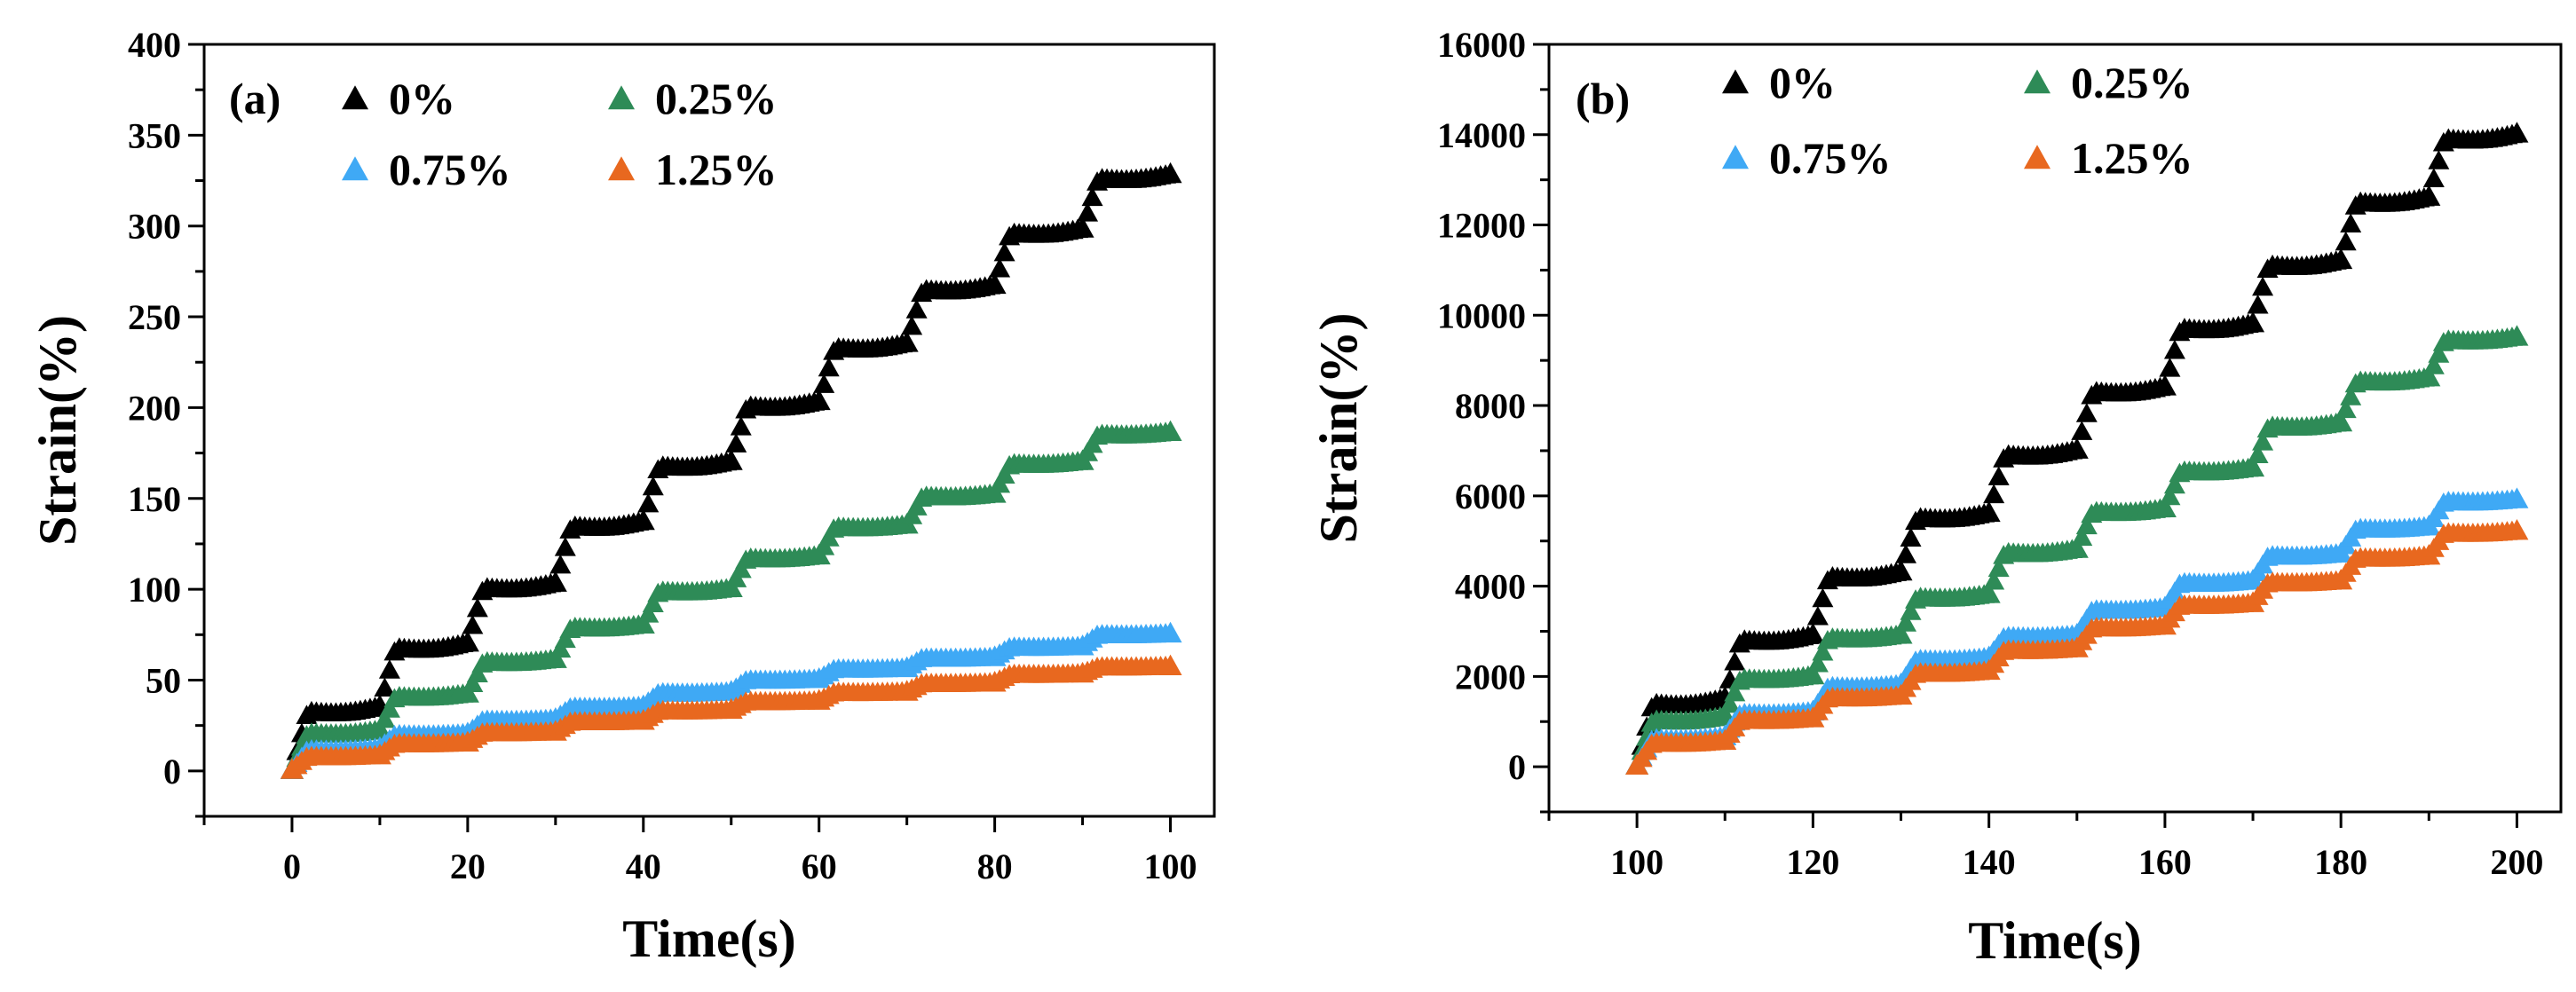 This screenshot has width=2576, height=992. I want to click on legend-label: 1.25%, so click(716, 169).